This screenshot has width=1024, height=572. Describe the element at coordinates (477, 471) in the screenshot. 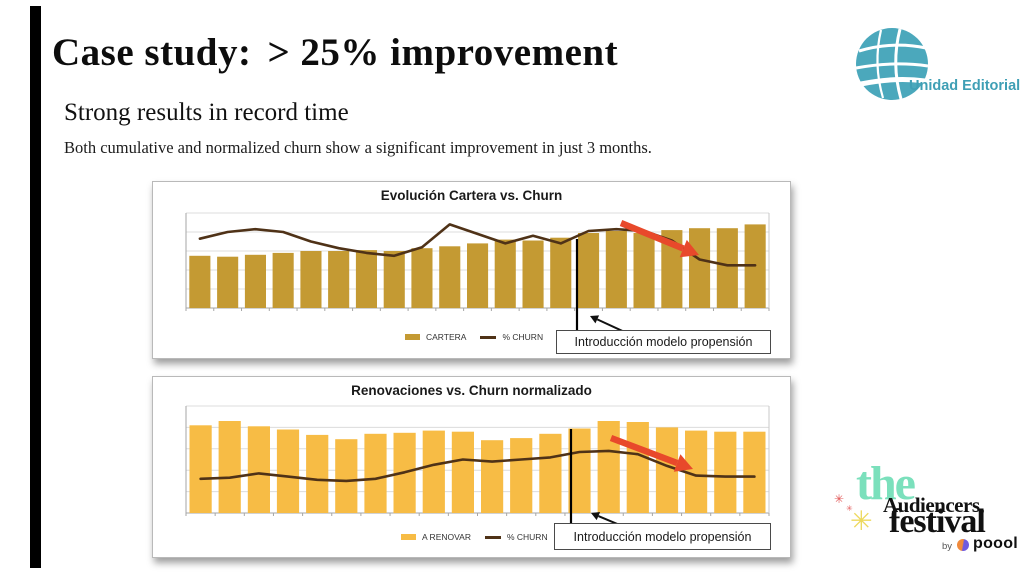

I see `renovaciones-churn-chart` at that location.